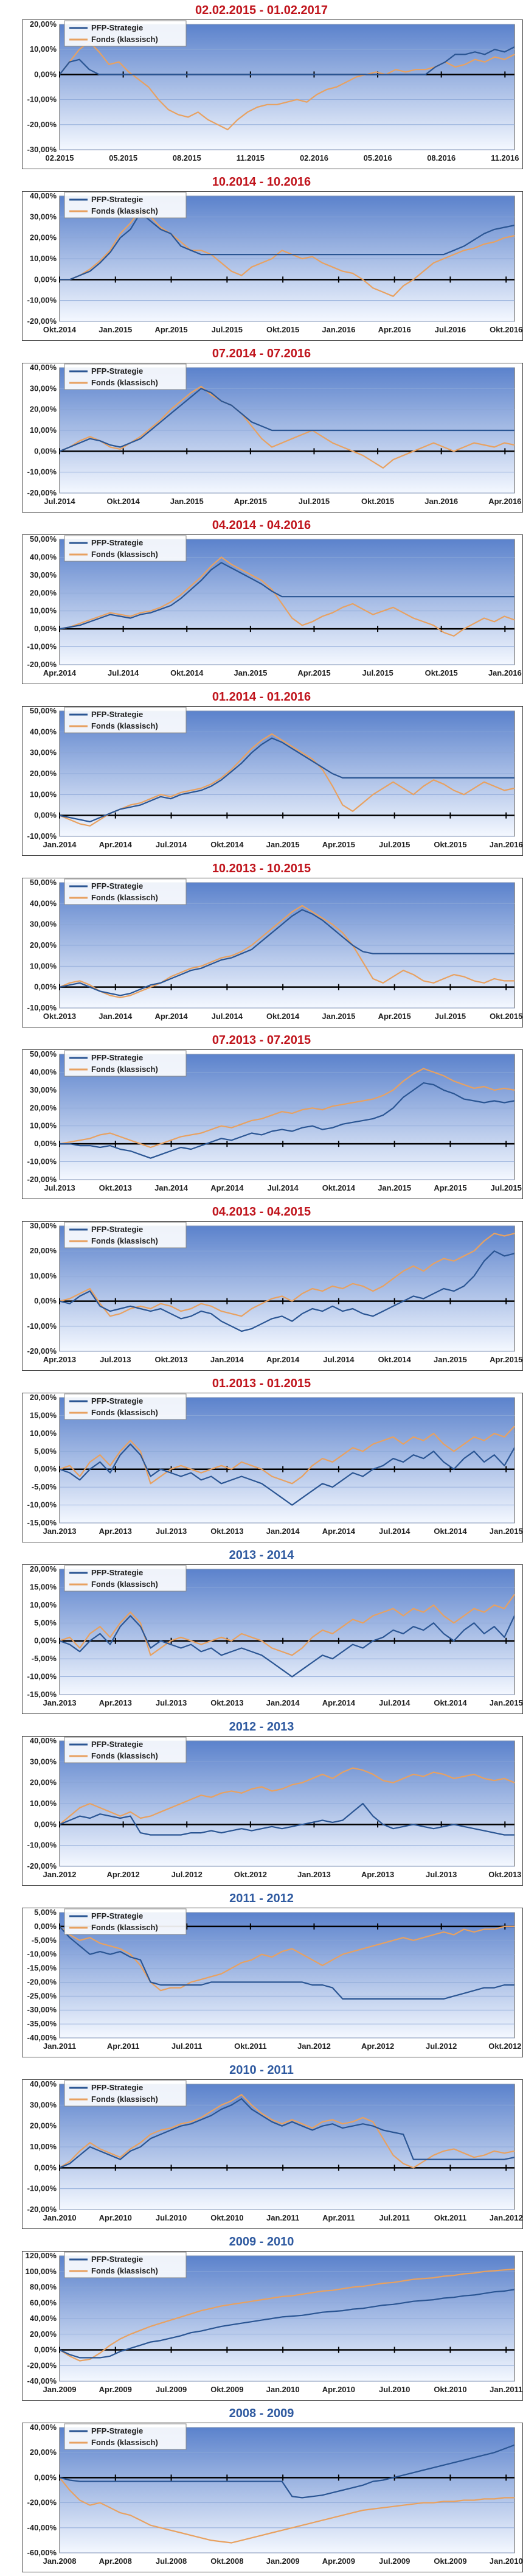 The width and height of the screenshot is (523, 2576). I want to click on x-tick-label: 05.2016, so click(378, 158).